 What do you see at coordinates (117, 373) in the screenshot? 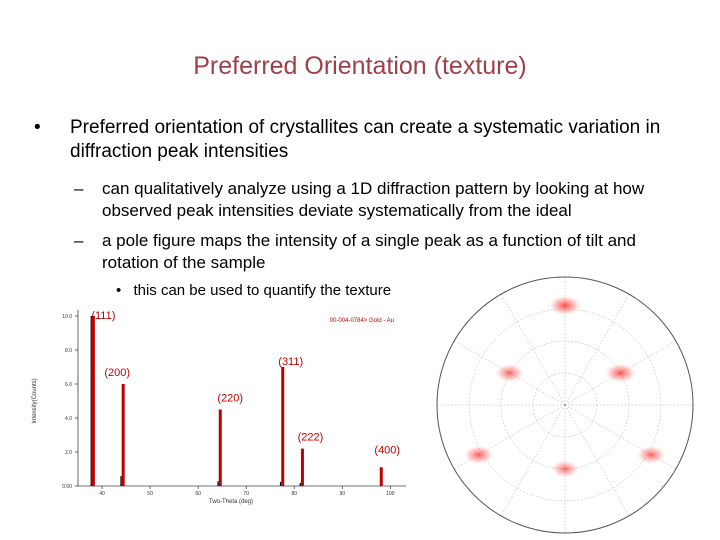
I see `peak-label: (200)` at bounding box center [117, 373].